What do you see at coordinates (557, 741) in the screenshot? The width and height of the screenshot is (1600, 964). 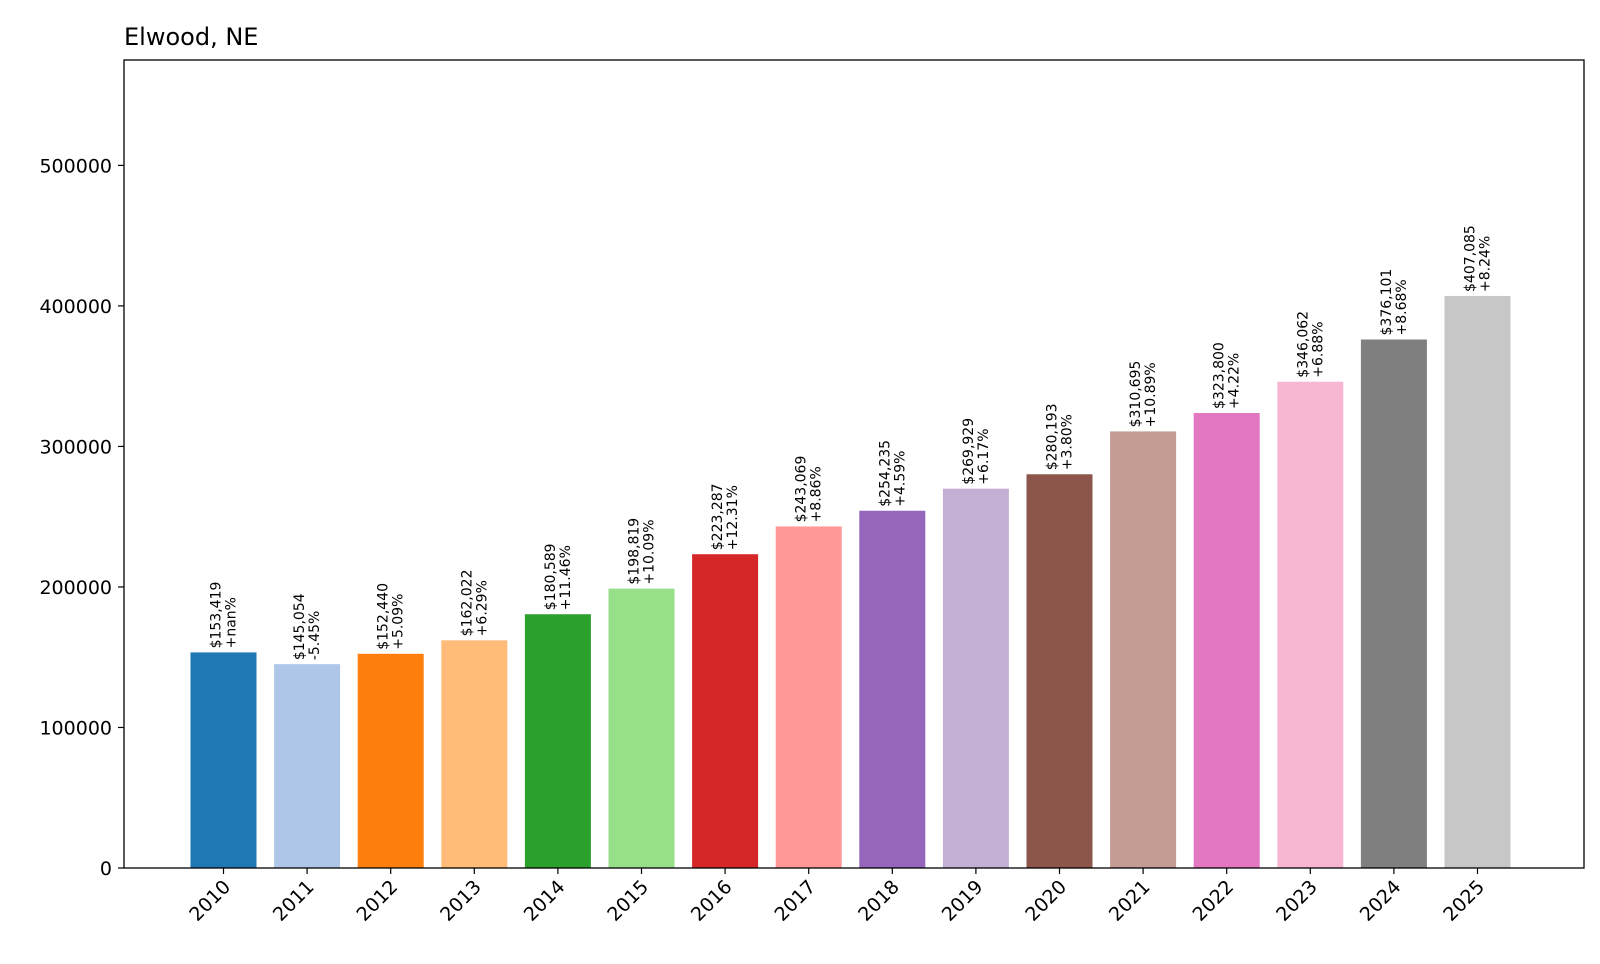 I see `bar-2014` at bounding box center [557, 741].